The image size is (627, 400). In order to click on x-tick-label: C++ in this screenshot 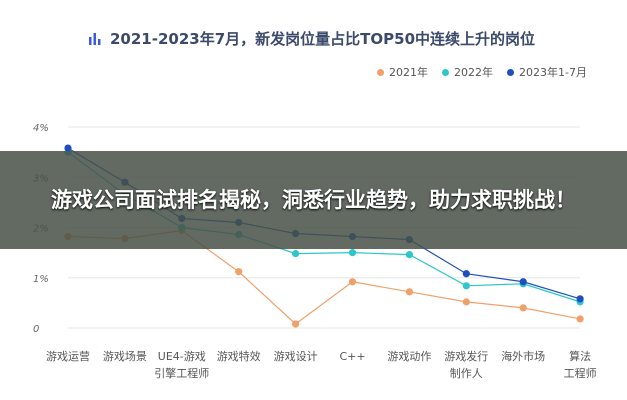, I will do `click(353, 356)`.